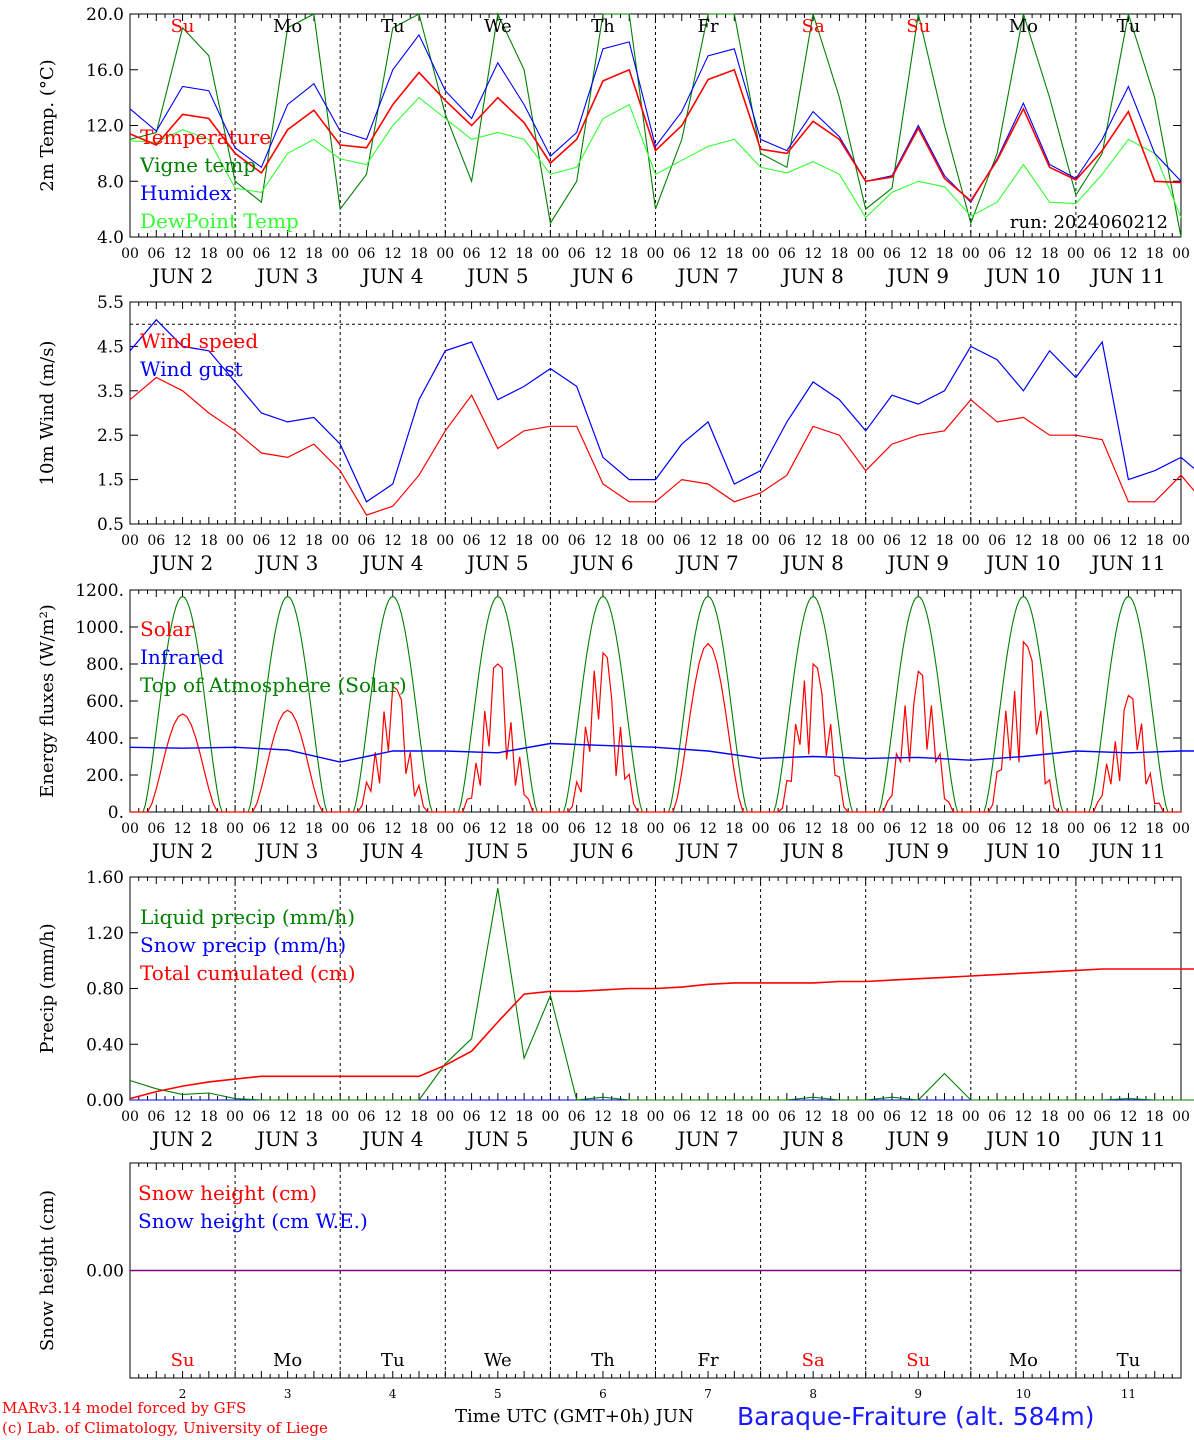  Describe the element at coordinates (708, 1360) in the screenshot. I see `day-name-label: Fr` at that location.